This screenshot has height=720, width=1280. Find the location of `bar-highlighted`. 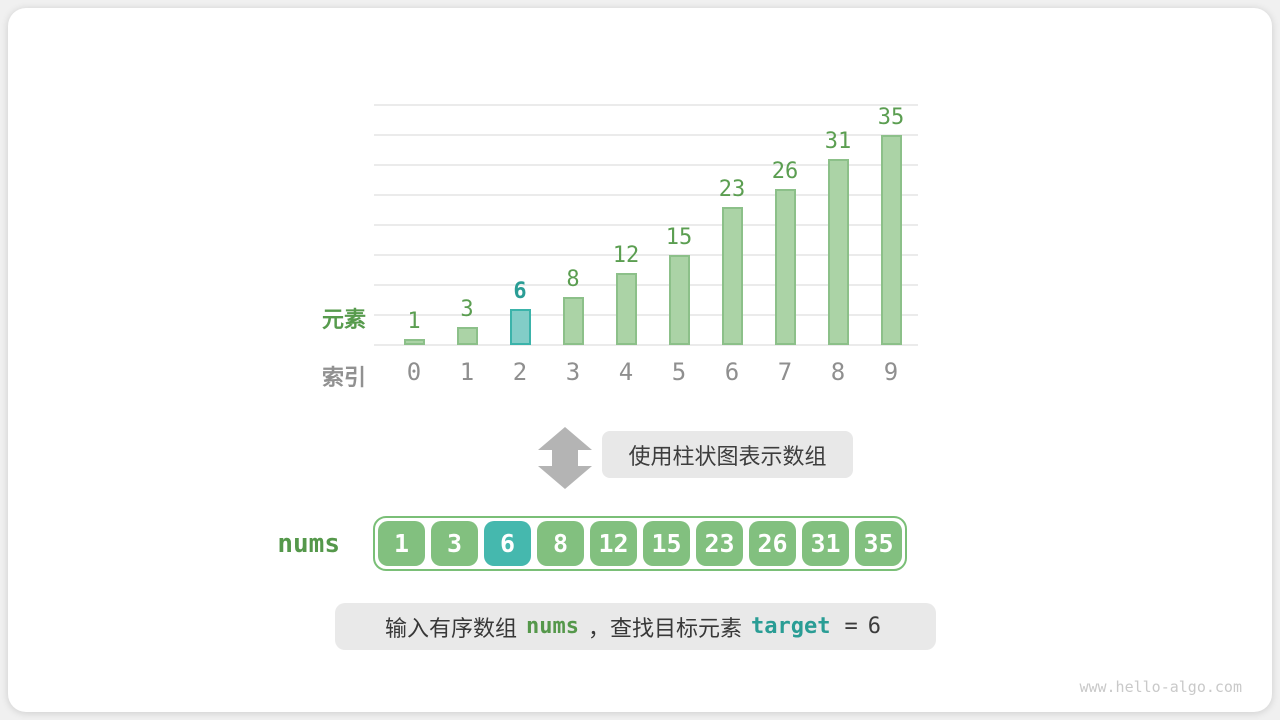

bar-highlighted is located at coordinates (520, 327).